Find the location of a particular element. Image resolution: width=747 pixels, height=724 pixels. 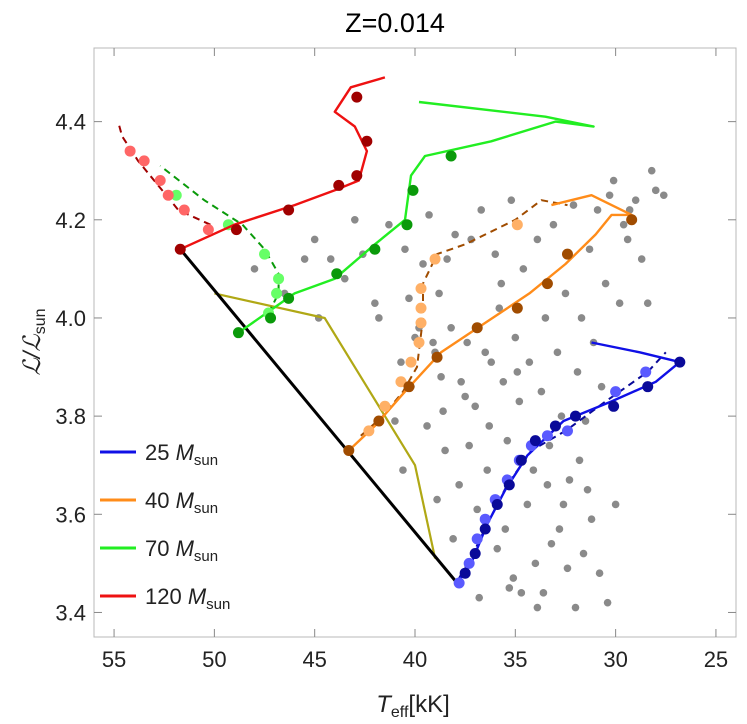

x-axis-label: Teff[kK] is located at coordinates (413, 706).